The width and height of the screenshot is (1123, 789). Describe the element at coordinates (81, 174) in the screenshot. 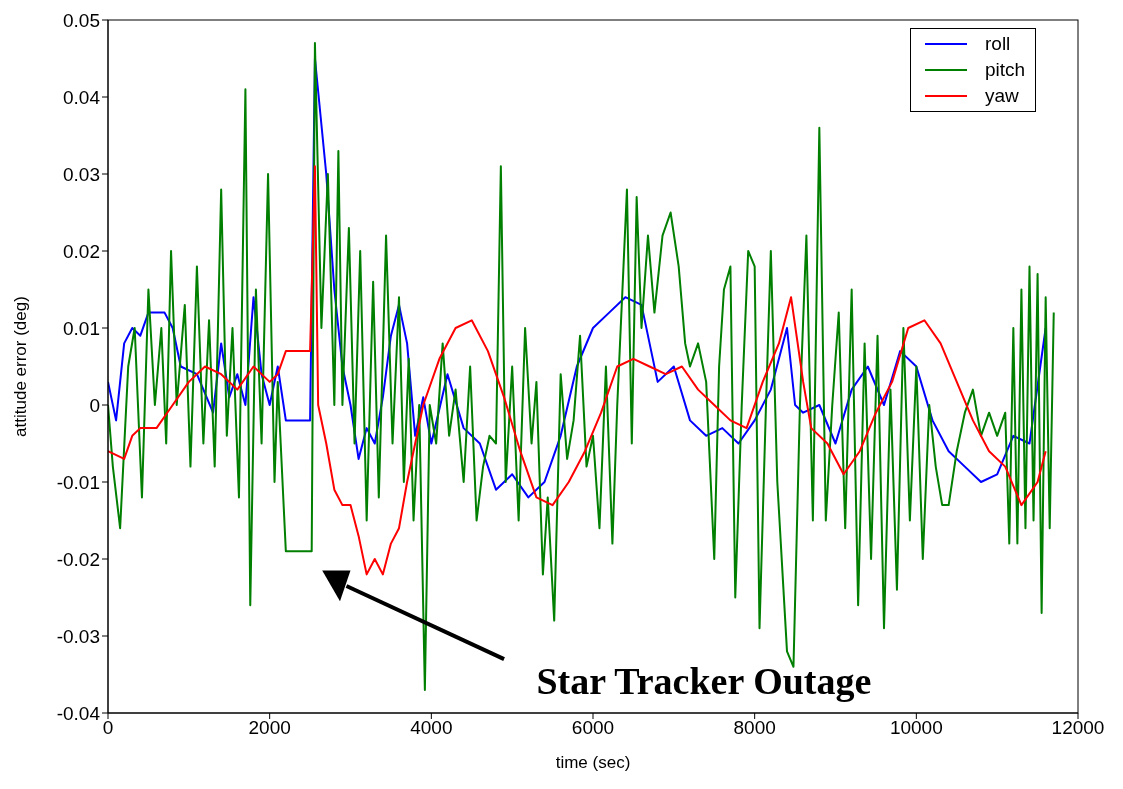

I see `y-tick-label: 0.03` at that location.